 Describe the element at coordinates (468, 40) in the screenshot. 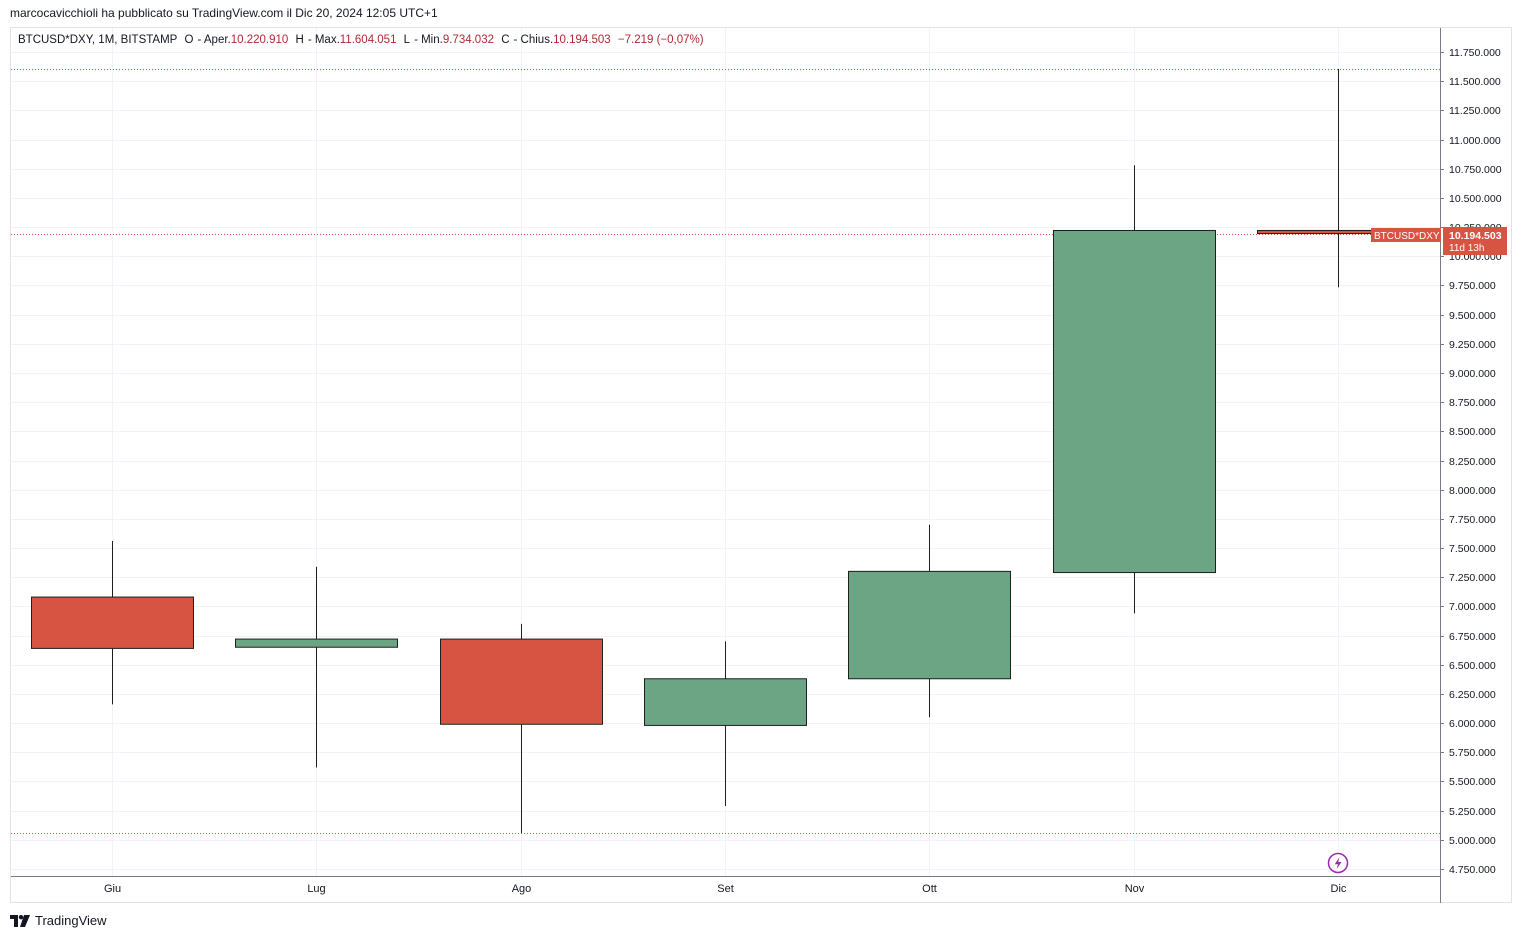

I see `legend-low-value: 9.734.032` at that location.